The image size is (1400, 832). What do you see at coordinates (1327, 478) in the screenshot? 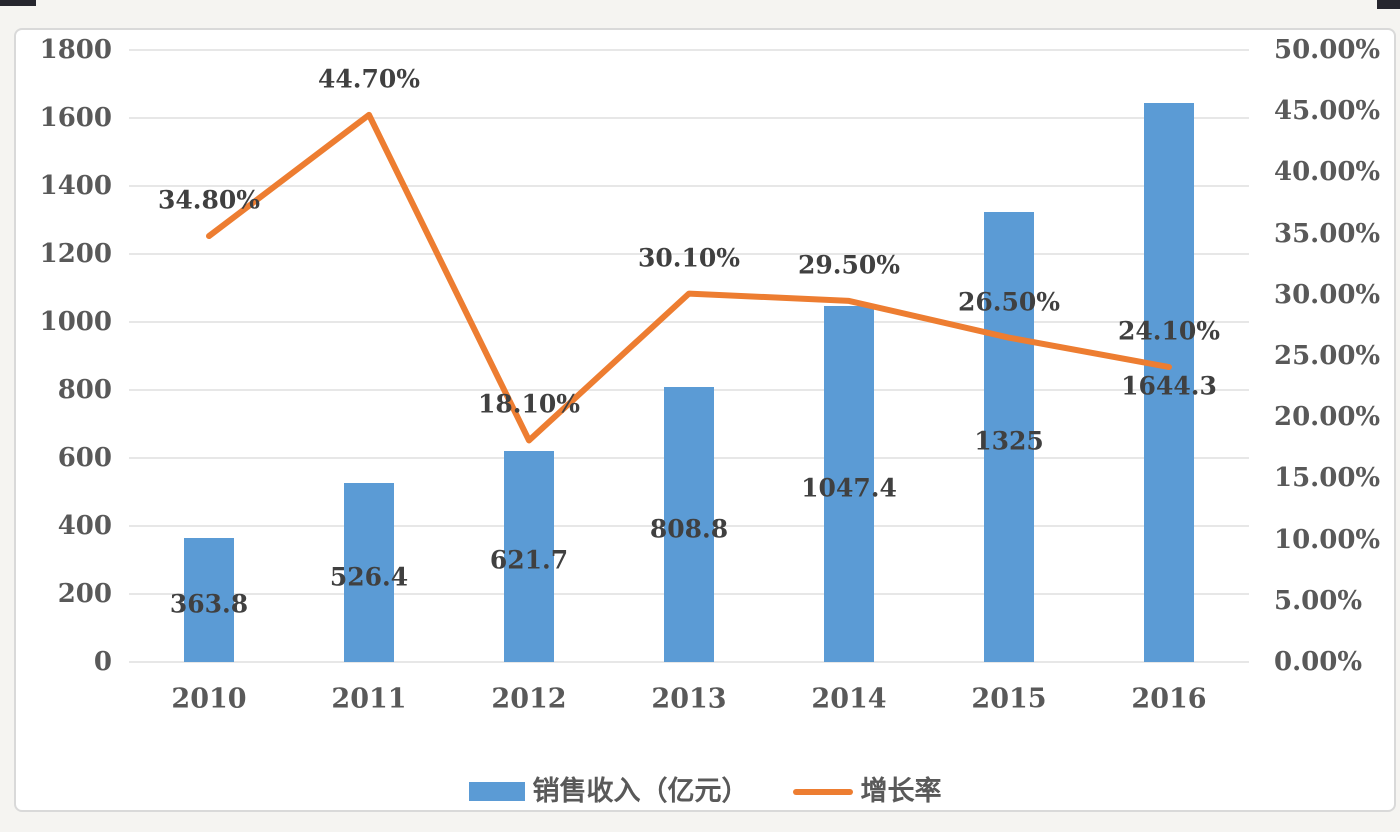
I see `y-axis-right-tick: 15.00%` at bounding box center [1327, 478].